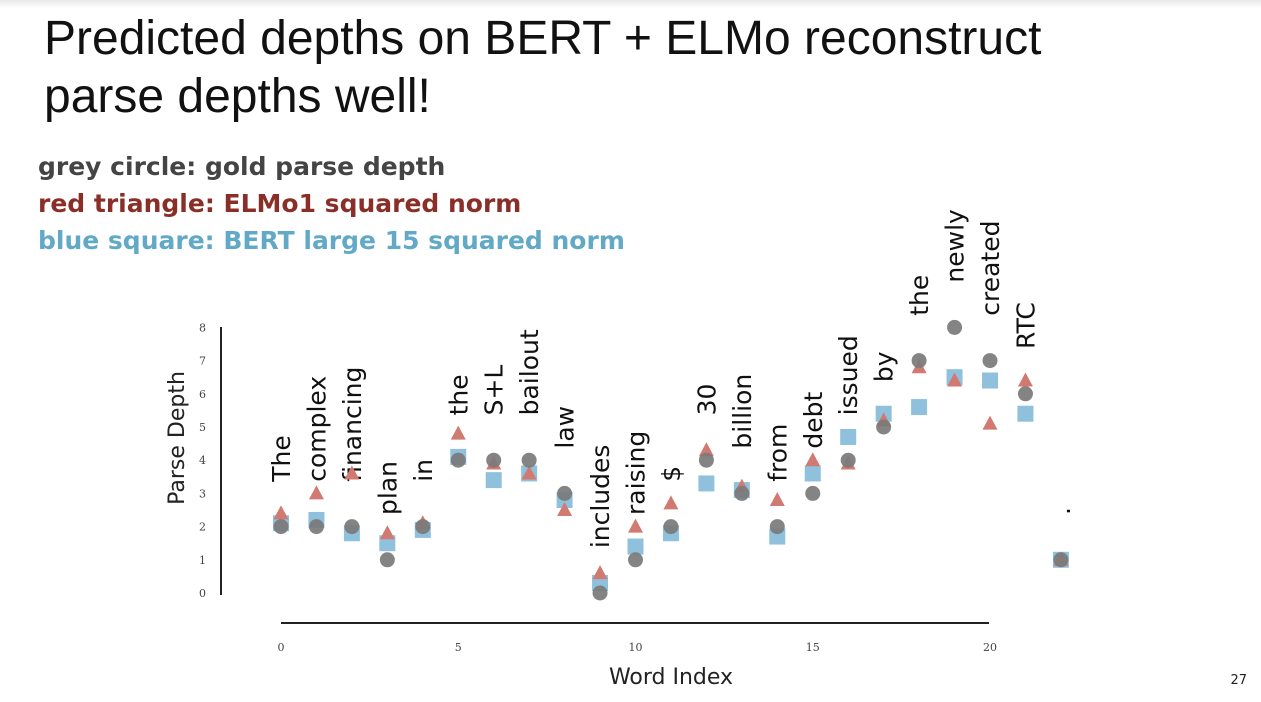 The height and width of the screenshot is (702, 1261). I want to click on y-tick-label: 4, so click(202, 460).